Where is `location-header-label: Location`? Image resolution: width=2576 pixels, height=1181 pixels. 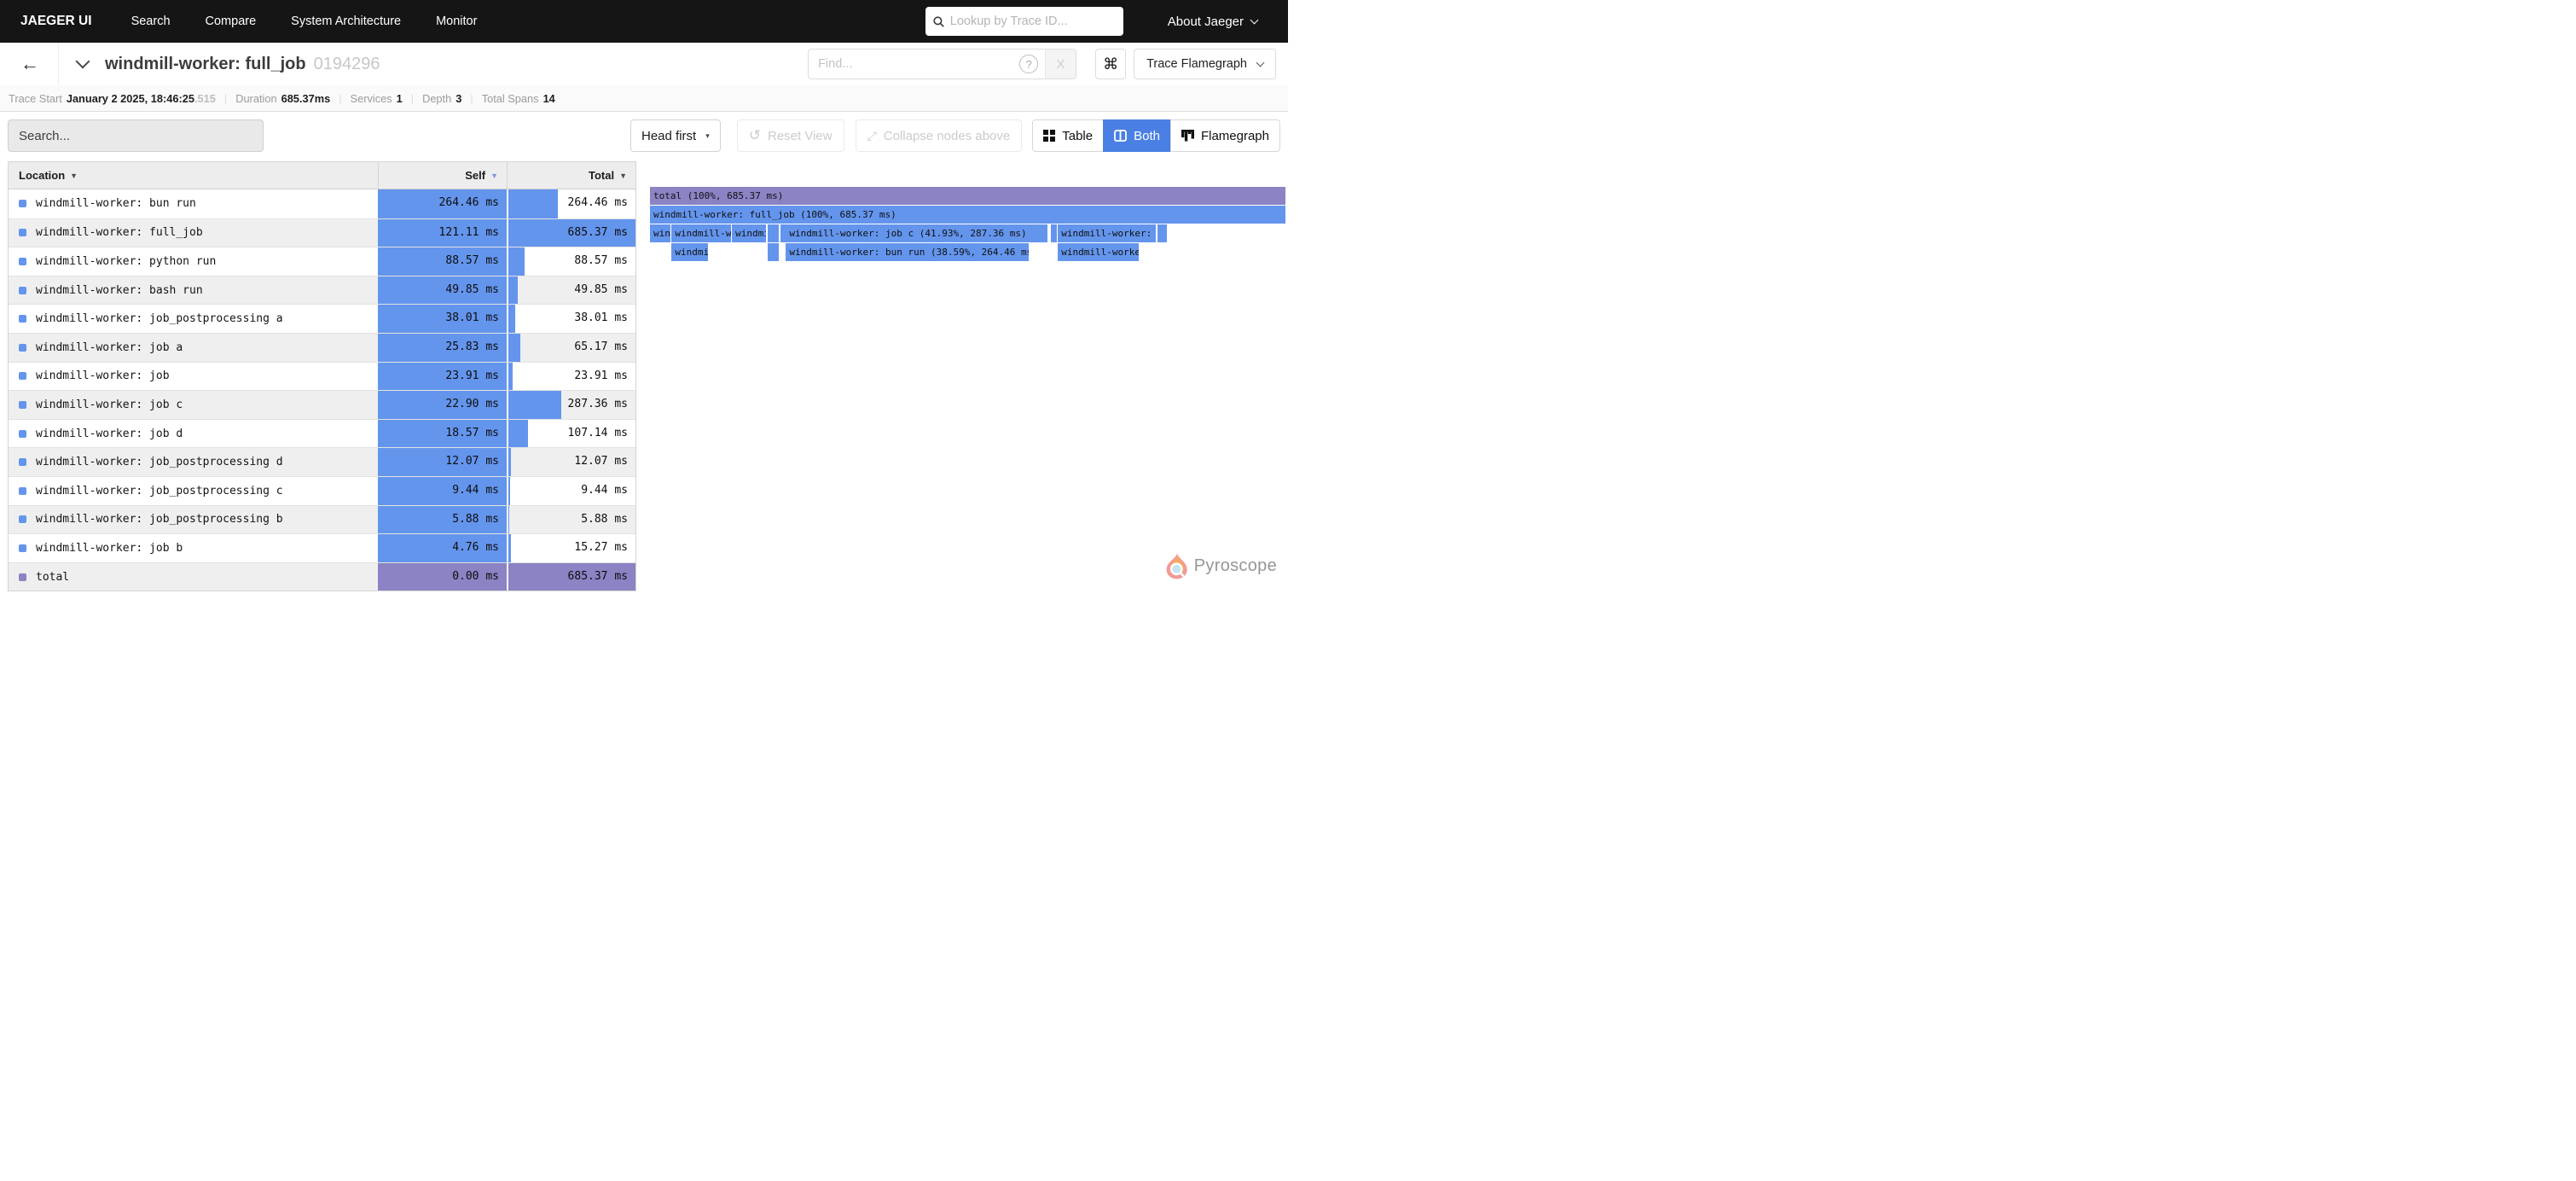 location-header-label: Location is located at coordinates (42, 175).